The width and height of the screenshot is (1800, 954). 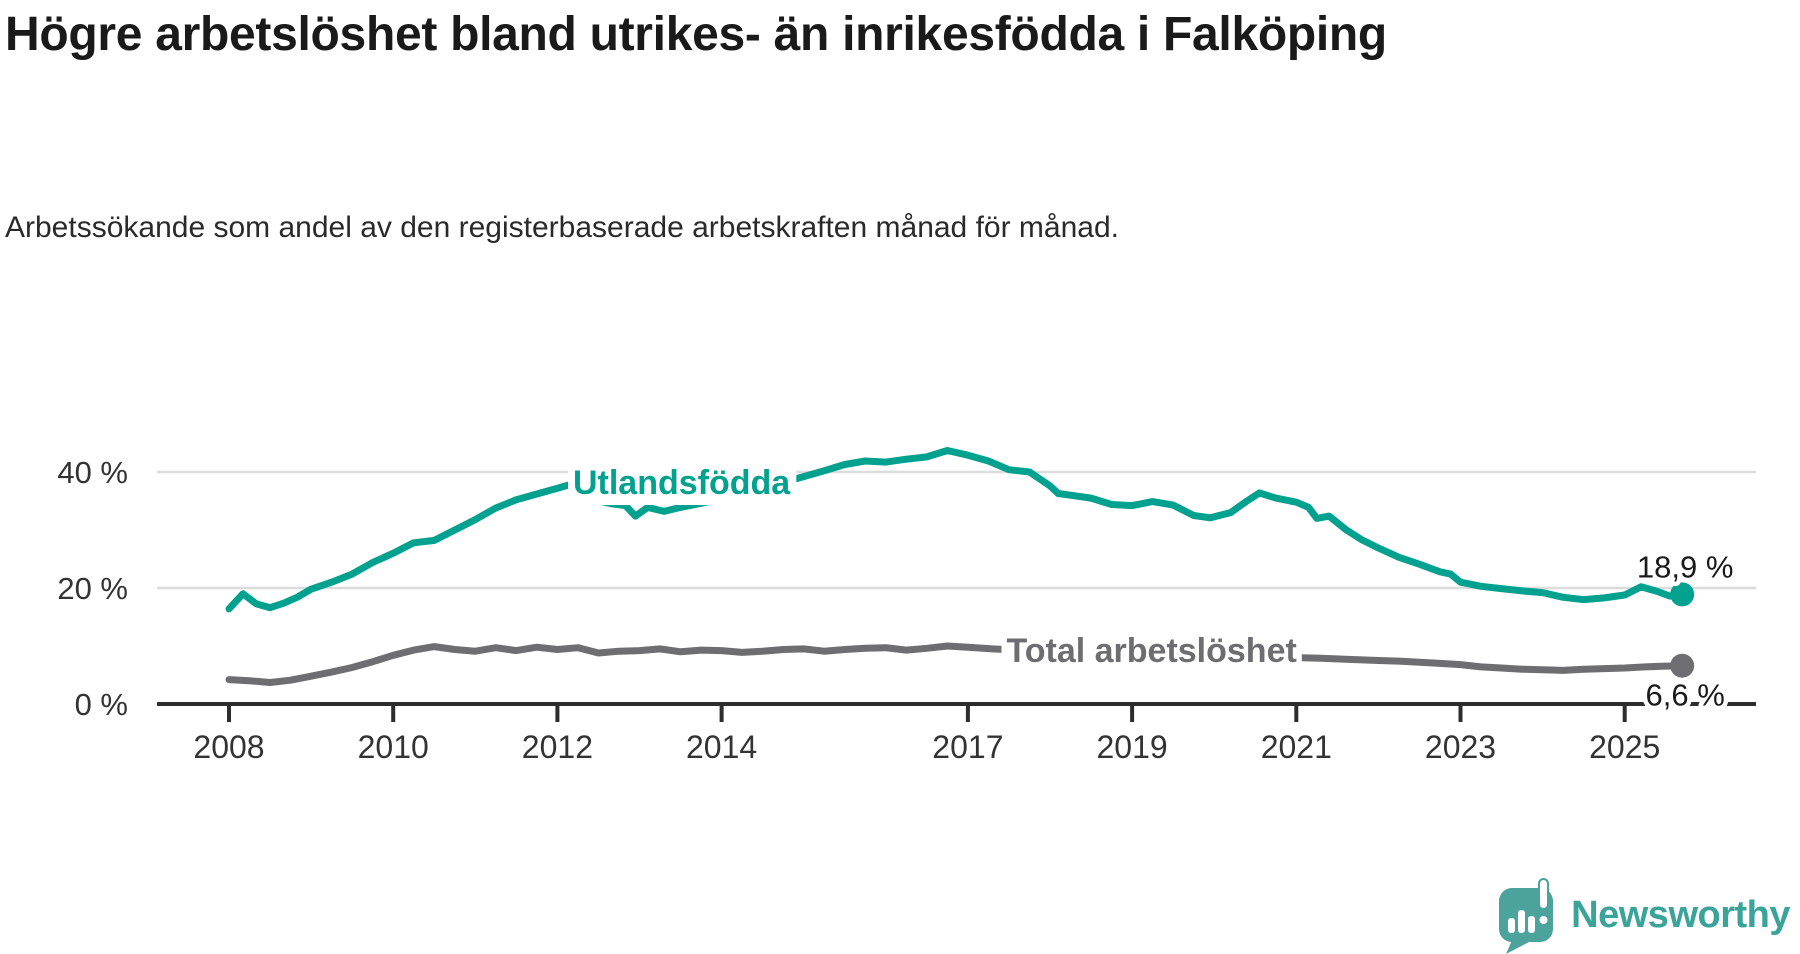 I want to click on brand-footer: Newsworthy, so click(x=1643, y=915).